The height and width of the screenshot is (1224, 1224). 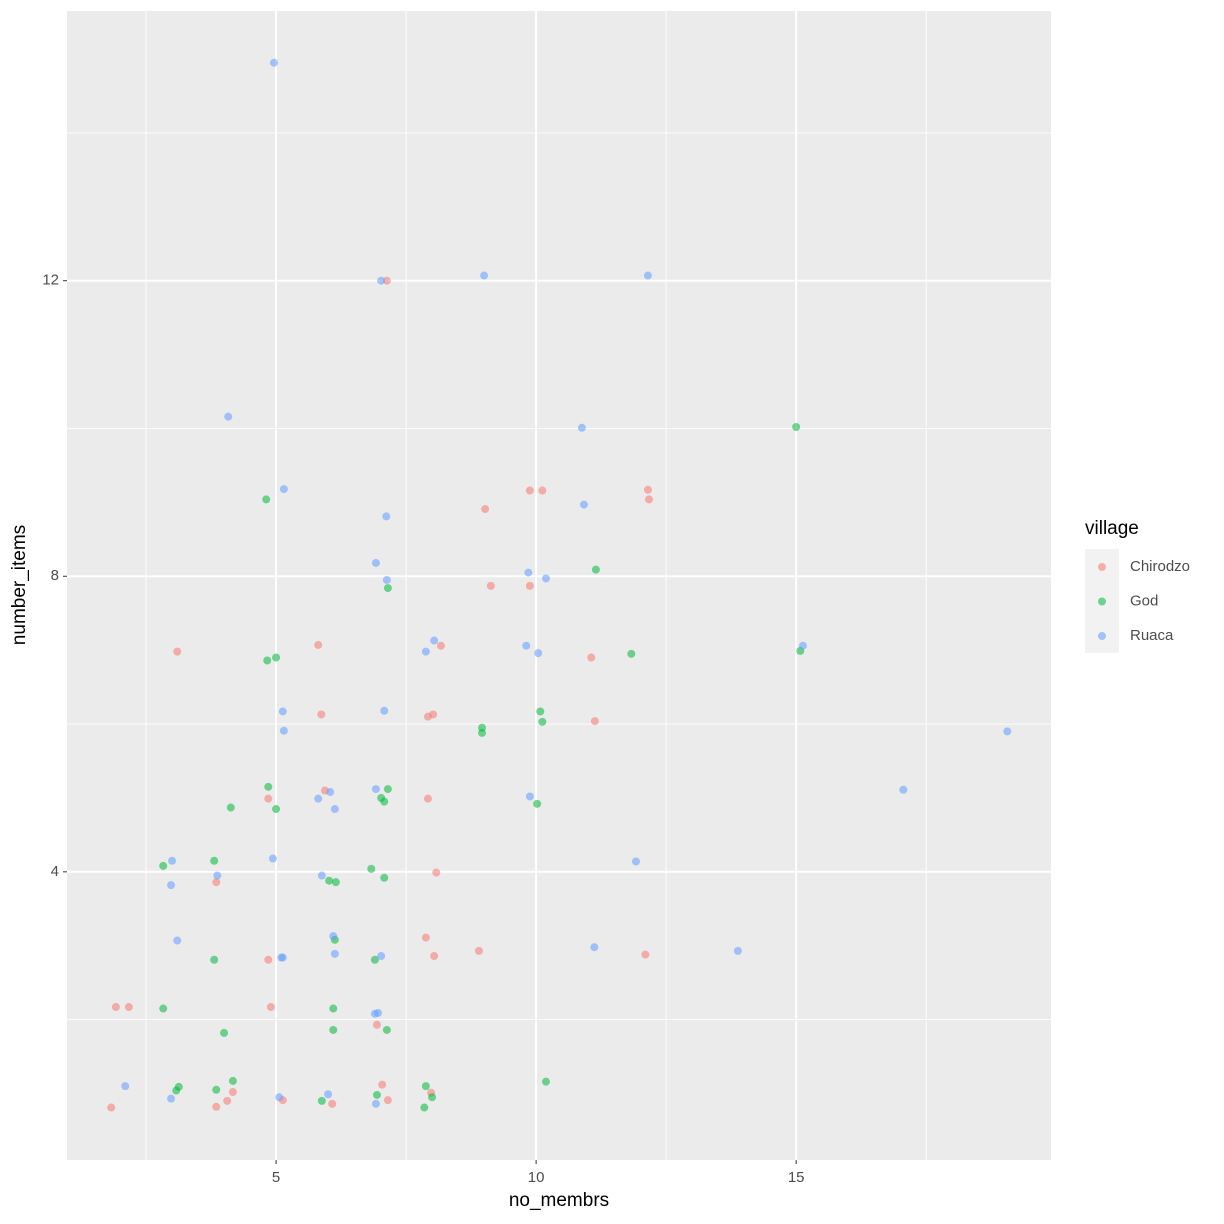 What do you see at coordinates (1152, 635) in the screenshot?
I see `legend-label: Ruaca` at bounding box center [1152, 635].